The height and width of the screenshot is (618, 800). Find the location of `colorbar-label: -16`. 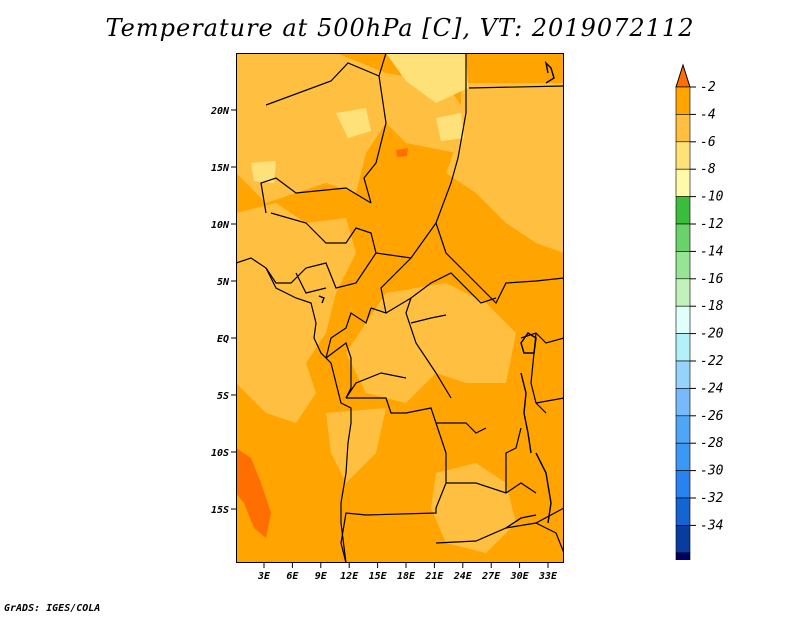

colorbar-label: -16 is located at coordinates (712, 279).